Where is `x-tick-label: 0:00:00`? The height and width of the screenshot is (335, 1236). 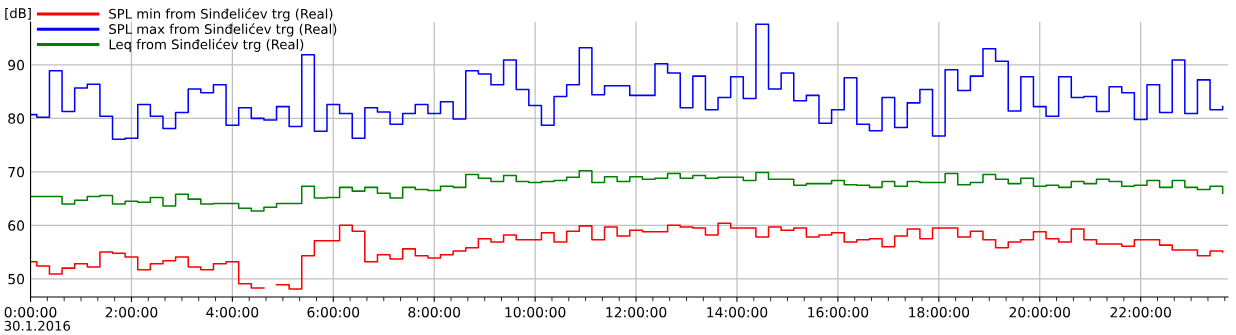
x-tick-label: 0:00:00 is located at coordinates (30, 312).